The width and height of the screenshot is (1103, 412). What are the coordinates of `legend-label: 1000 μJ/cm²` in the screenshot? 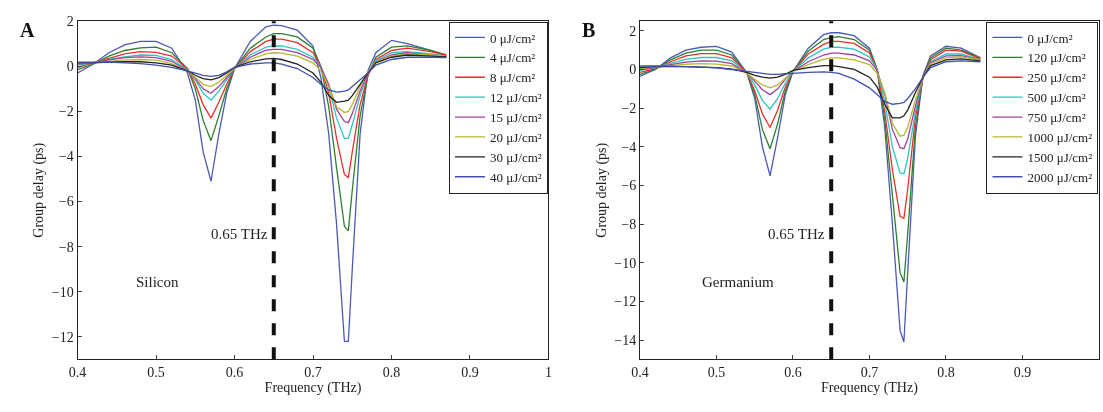 It's located at (1060, 138).